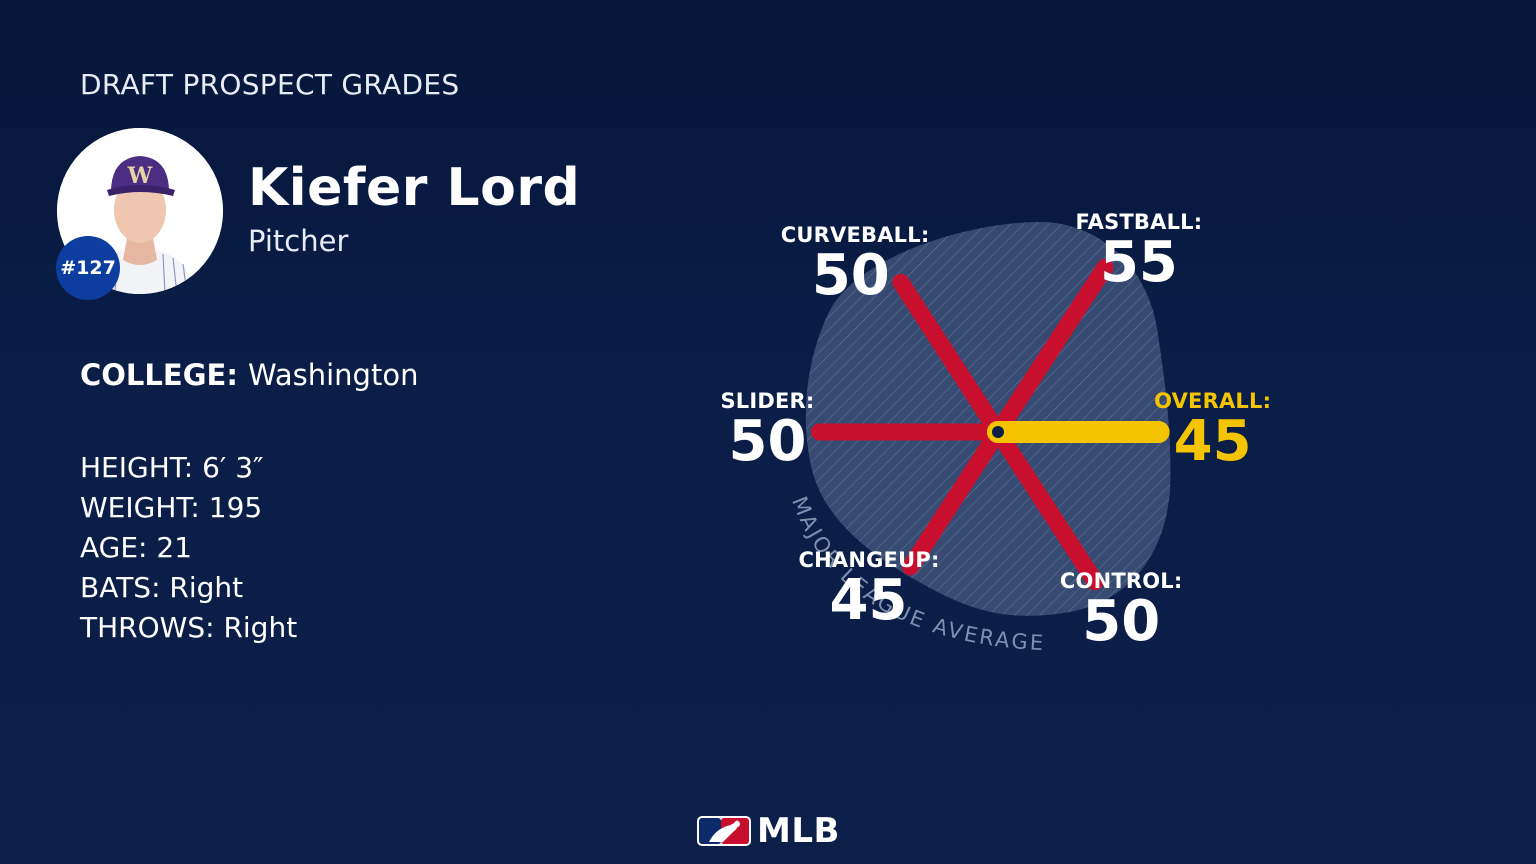 The image size is (1536, 864). Describe the element at coordinates (298, 241) in the screenshot. I see `player-position: Pitcher` at that location.